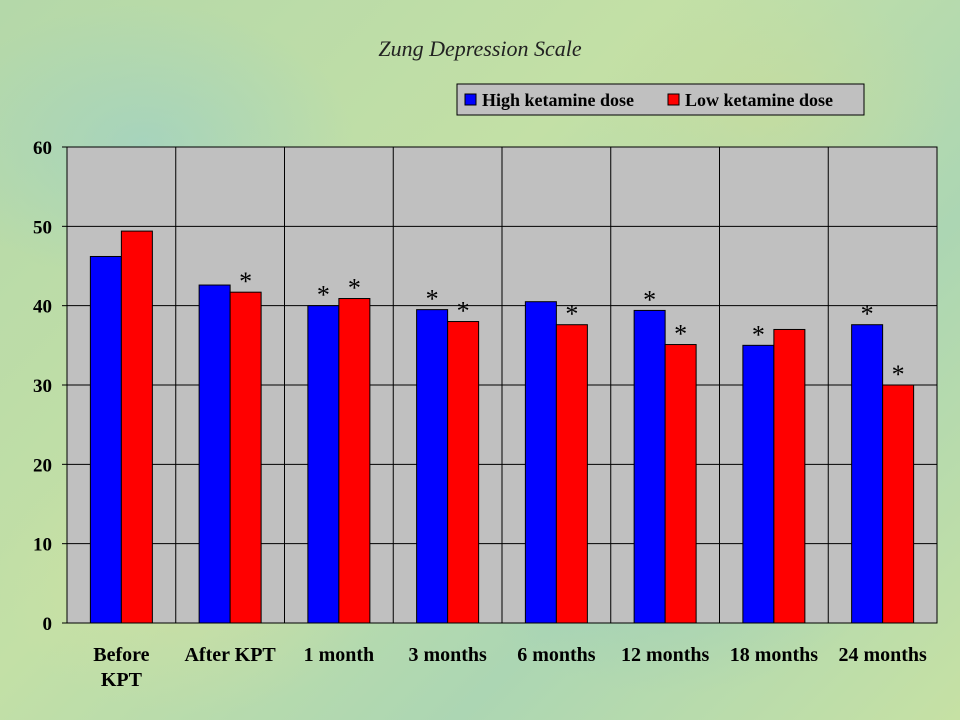  I want to click on y-axis: 0 10 20 30 40 50 60, so click(50, 386).